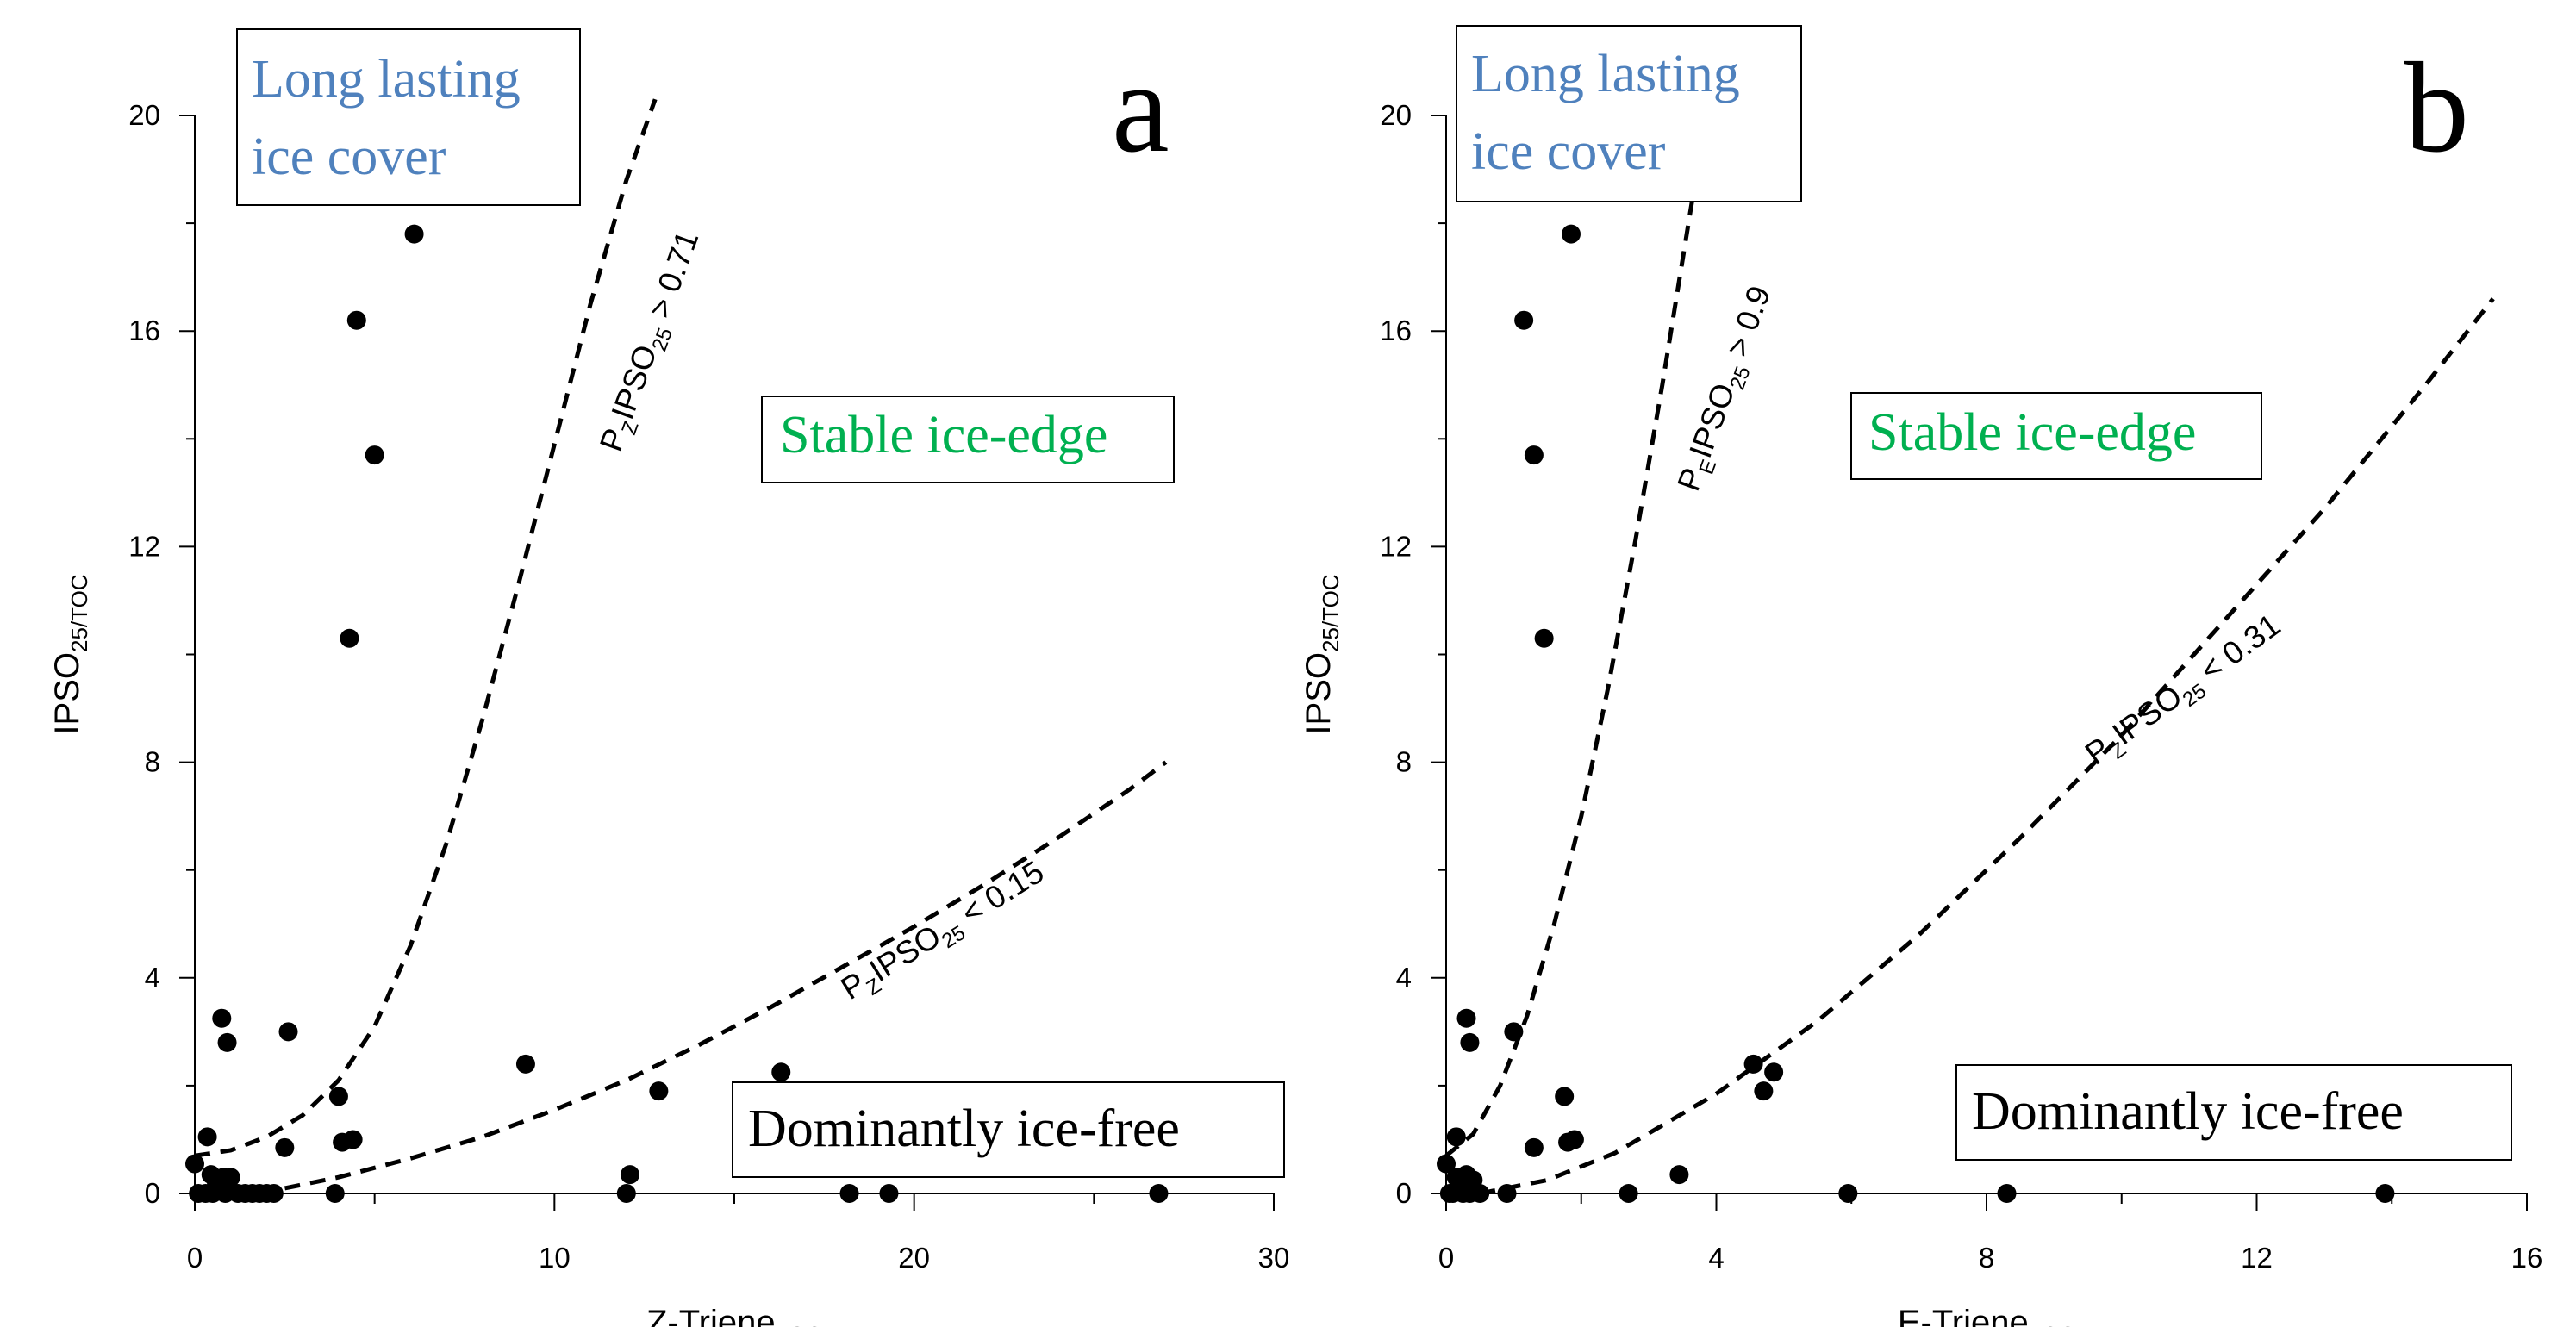 This screenshot has height=1327, width=2576. I want to click on curve-label-2: PZIPSO25 < 0.15, so click(944, 933).